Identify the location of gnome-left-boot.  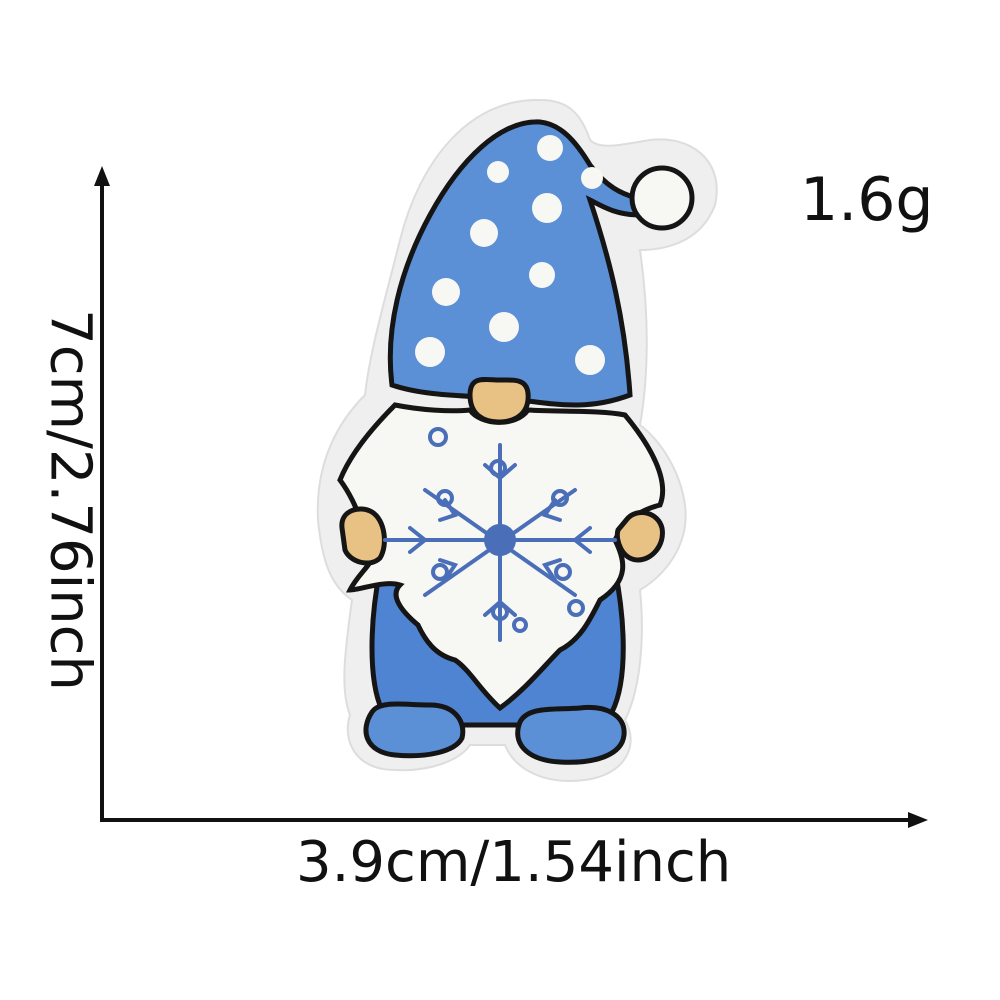
(414, 730).